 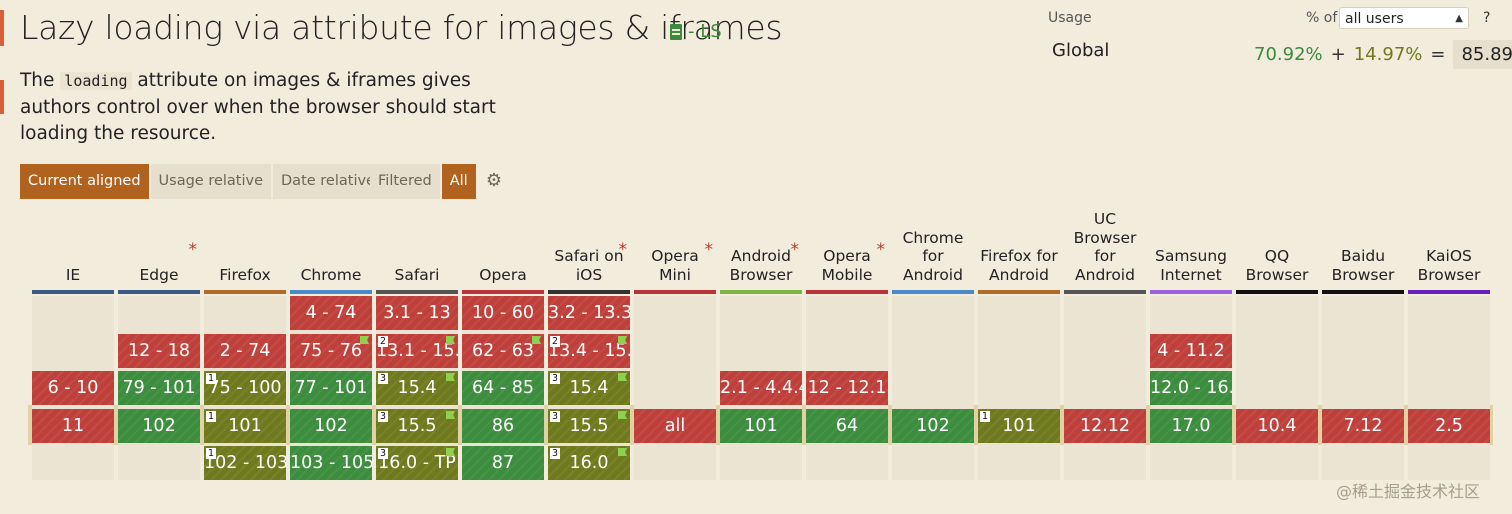 What do you see at coordinates (331, 388) in the screenshot?
I see `support-cell: 77 - 101` at bounding box center [331, 388].